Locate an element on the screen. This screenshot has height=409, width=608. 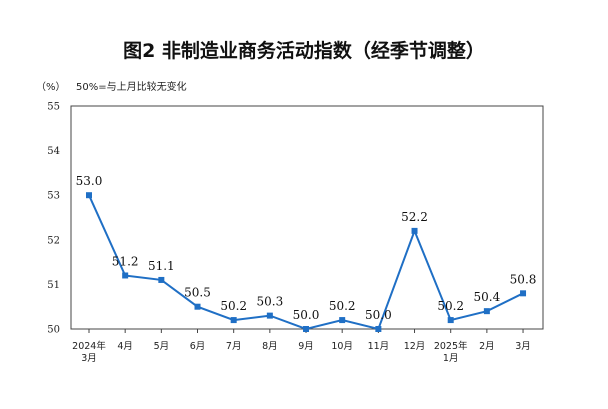
y-tick-label: 51 is located at coordinates (53, 285).